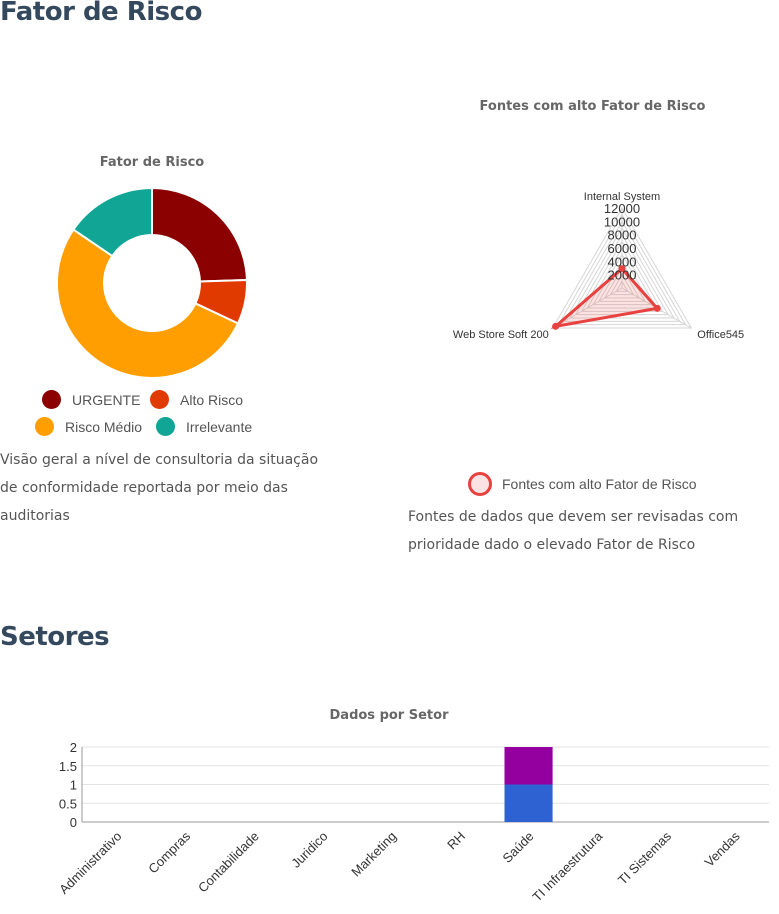 The height and width of the screenshot is (914, 779). Describe the element at coordinates (55, 637) in the screenshot. I see `section-title-sectors: Setores` at that location.